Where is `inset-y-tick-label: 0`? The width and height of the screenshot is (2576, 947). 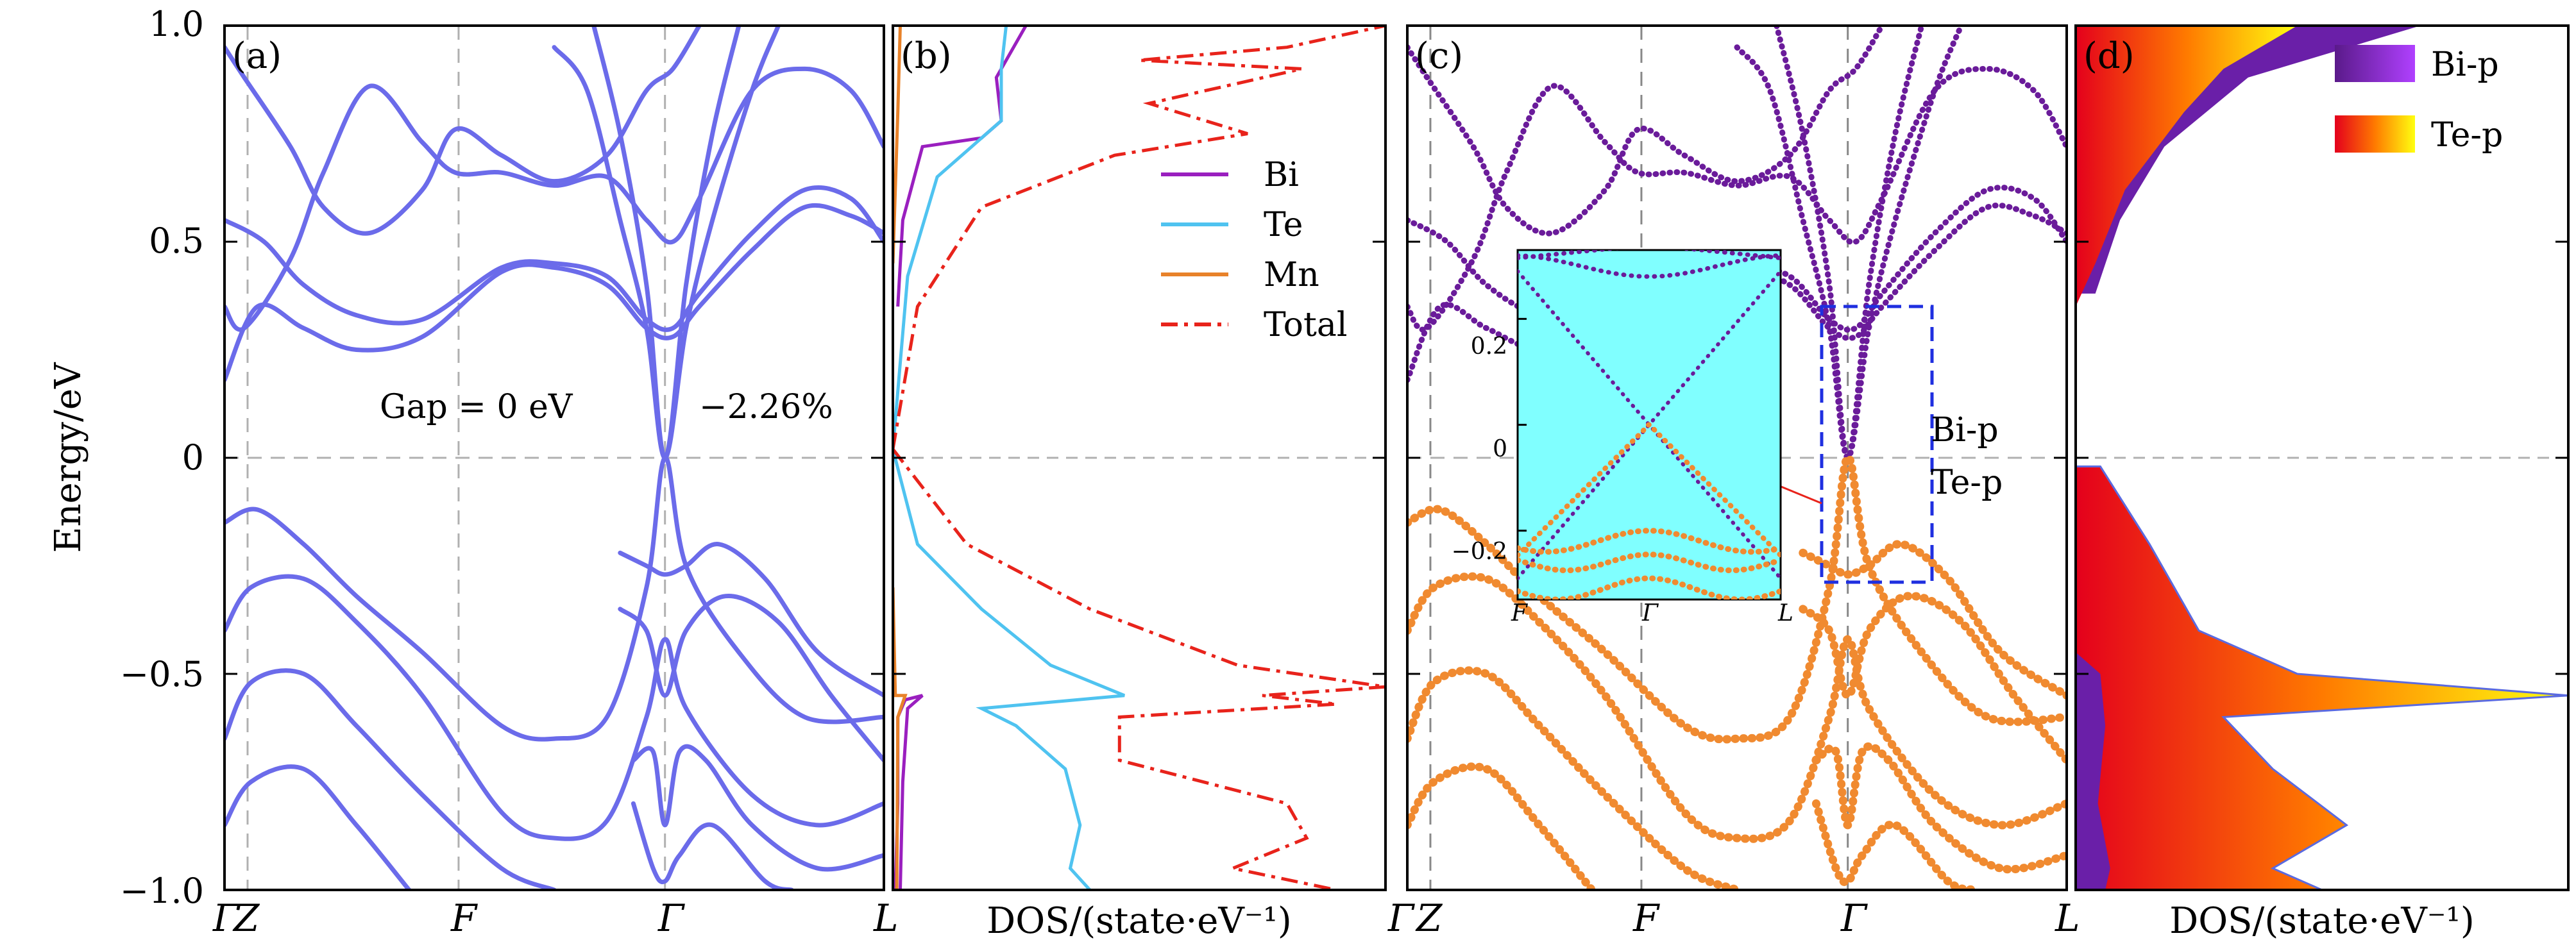 inset-y-tick-label: 0 is located at coordinates (1500, 449).